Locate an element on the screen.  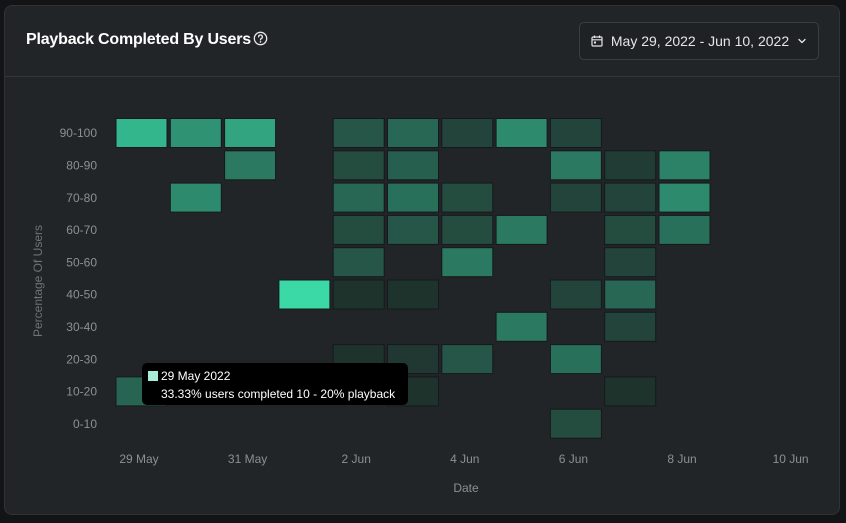
y-tick-label: 40-50 is located at coordinates (81, 295).